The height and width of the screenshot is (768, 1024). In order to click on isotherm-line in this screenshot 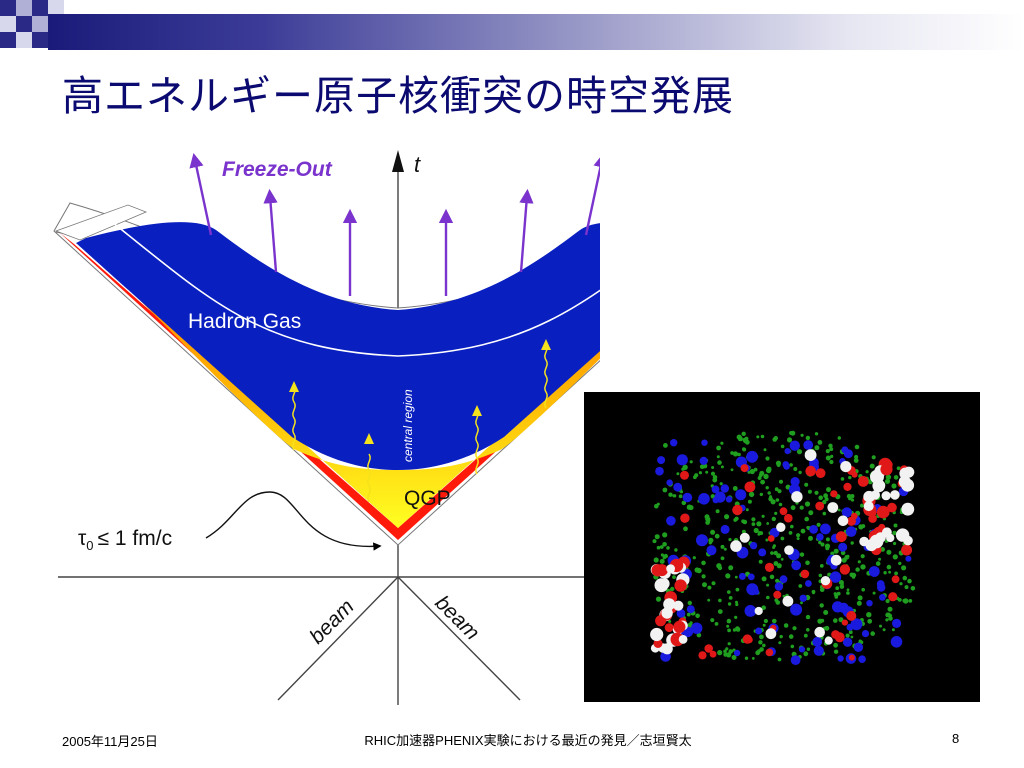, I will do `click(355, 289)`.